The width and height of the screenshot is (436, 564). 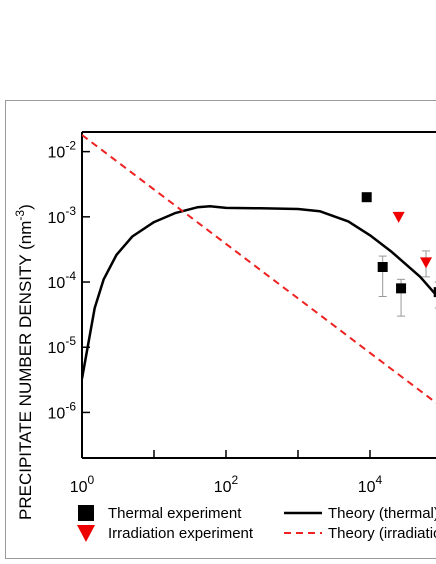 I want to click on x-tick-label: 10², so click(x=226, y=484).